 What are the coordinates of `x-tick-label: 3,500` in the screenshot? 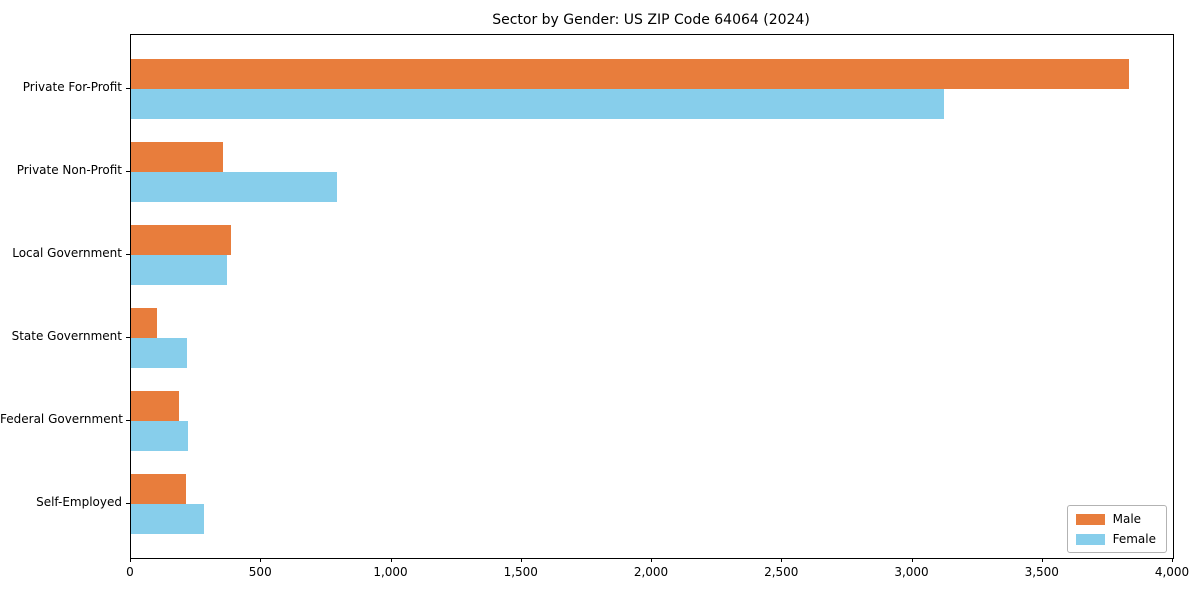 It's located at (1041, 572).